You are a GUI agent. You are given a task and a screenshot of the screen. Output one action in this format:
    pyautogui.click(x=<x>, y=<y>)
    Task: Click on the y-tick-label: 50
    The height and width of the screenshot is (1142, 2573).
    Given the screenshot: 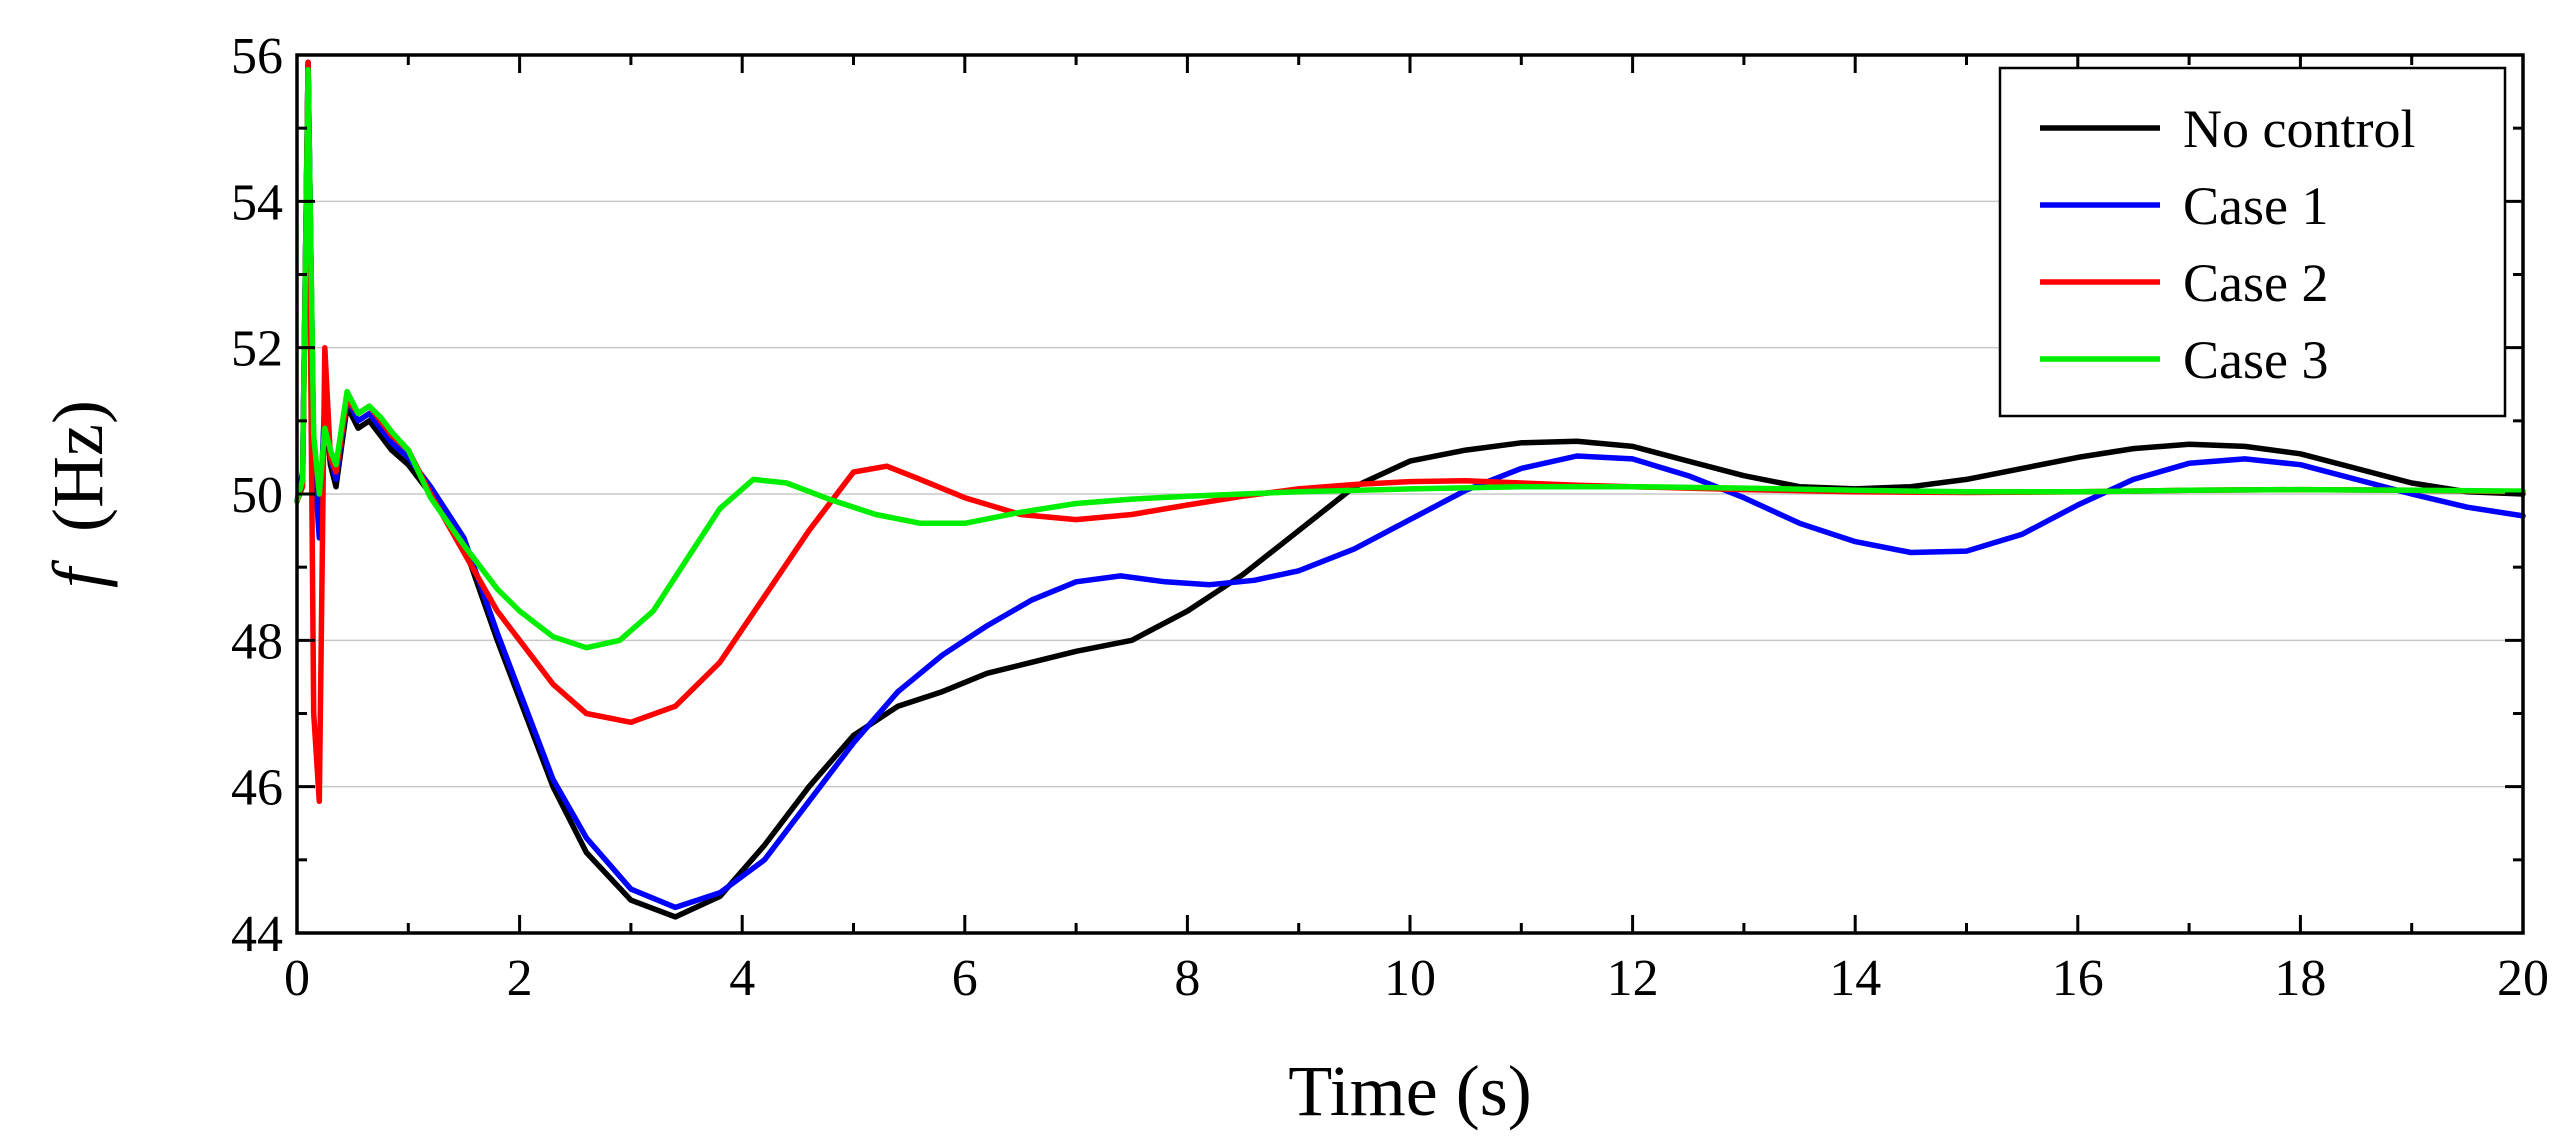 What is the action you would take?
    pyautogui.click(x=257, y=495)
    